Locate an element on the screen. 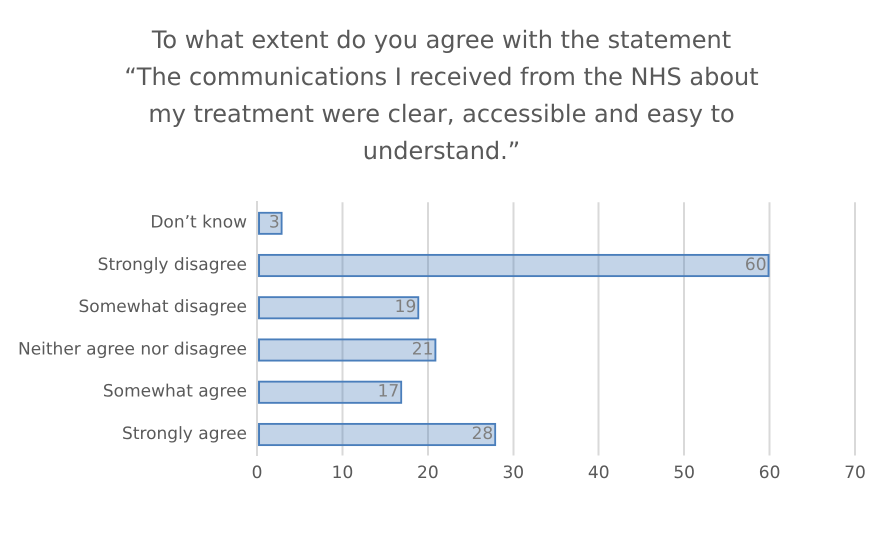  data-label: 17 is located at coordinates (389, 392).